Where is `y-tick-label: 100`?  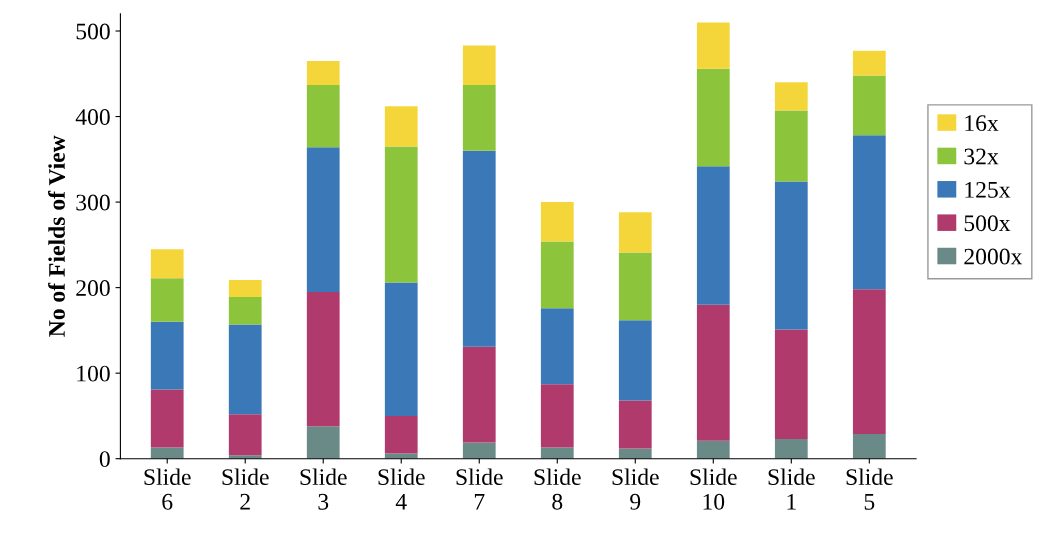
y-tick-label: 100 is located at coordinates (93, 373).